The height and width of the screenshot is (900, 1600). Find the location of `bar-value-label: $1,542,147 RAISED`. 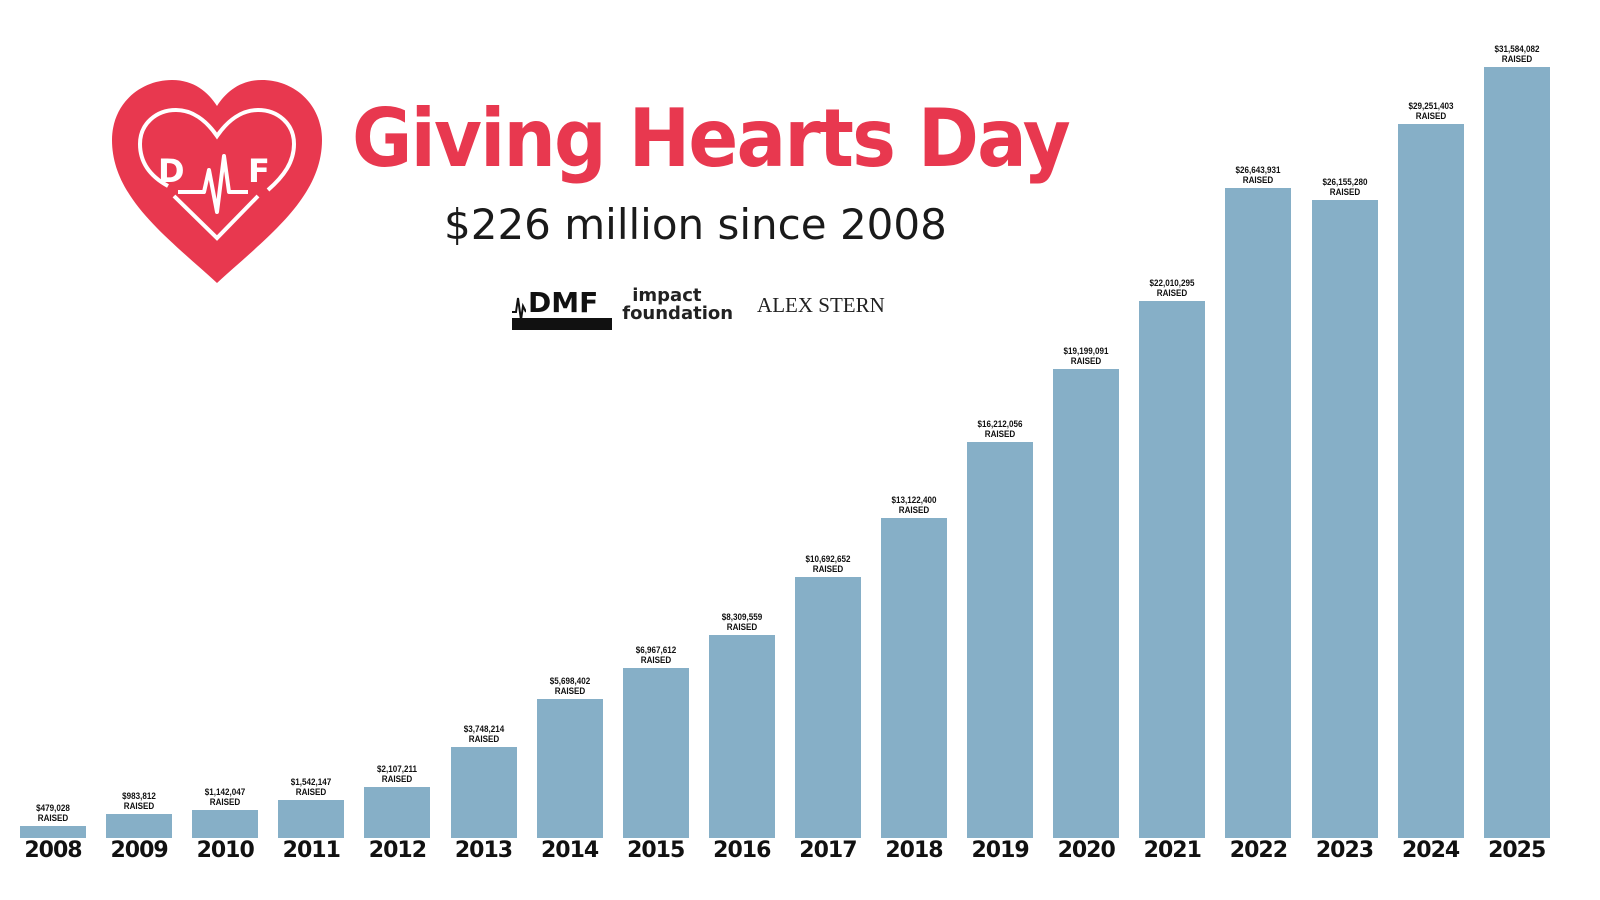

bar-value-label: $1,542,147 RAISED is located at coordinates (311, 788).